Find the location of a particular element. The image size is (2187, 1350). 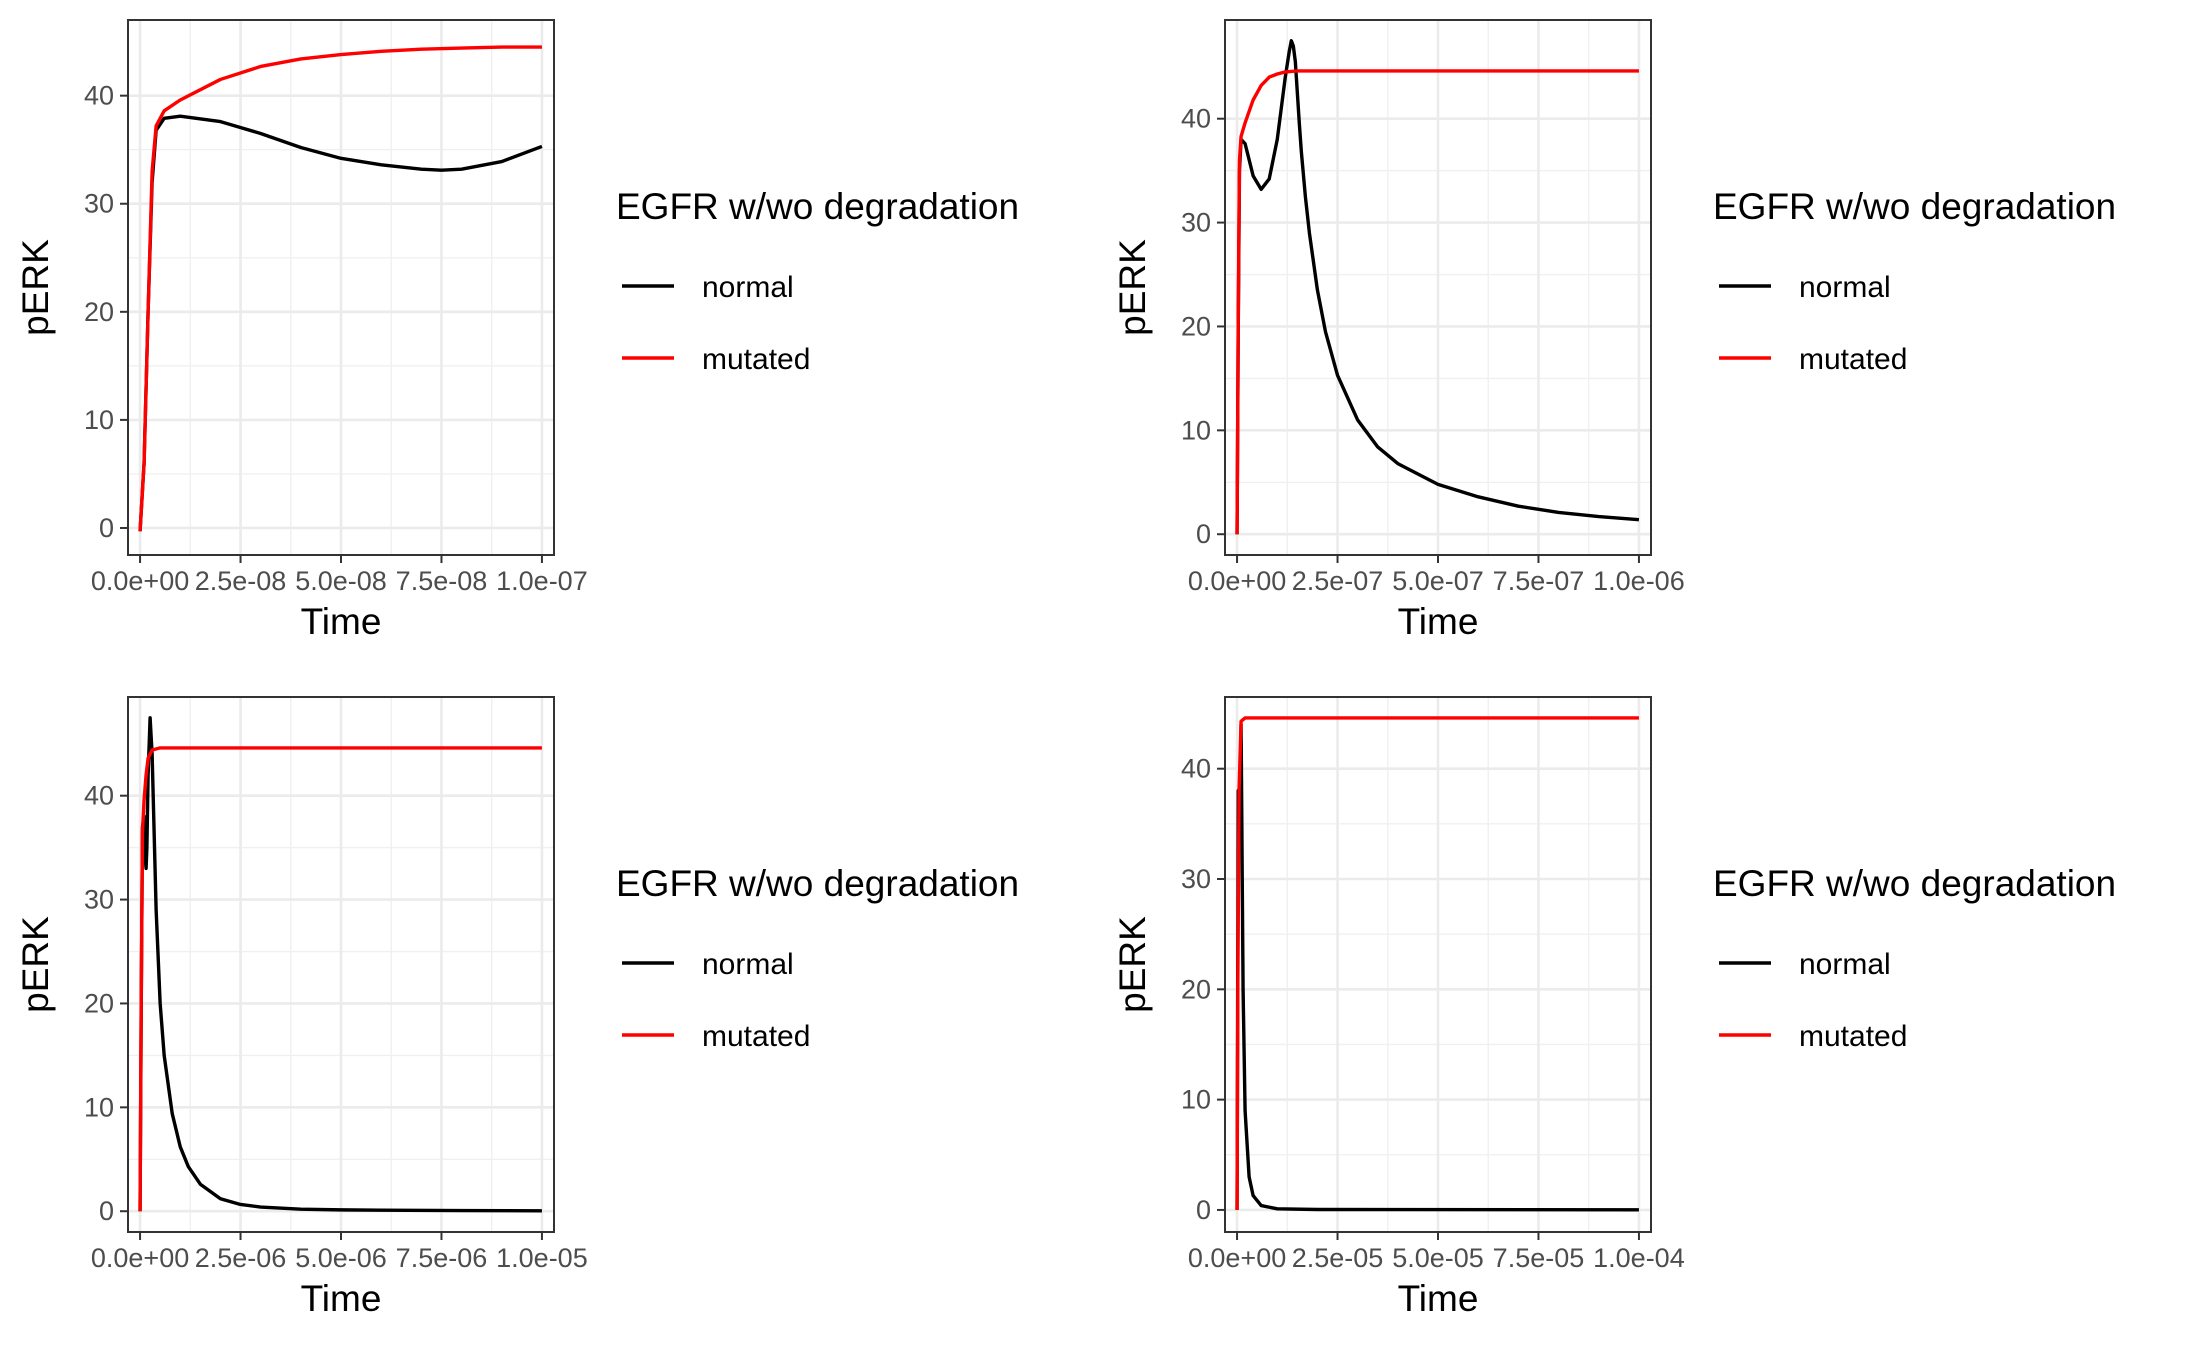

x-tick-label: 1.0e-05 is located at coordinates (542, 1258).